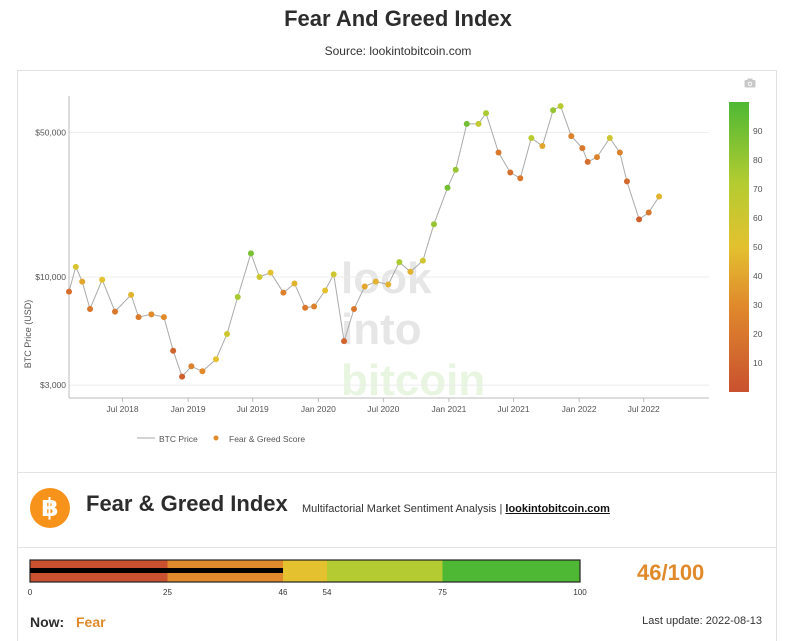 The width and height of the screenshot is (796, 641). Describe the element at coordinates (413, 380) in the screenshot. I see `watermark-line3: bitcoin` at that location.